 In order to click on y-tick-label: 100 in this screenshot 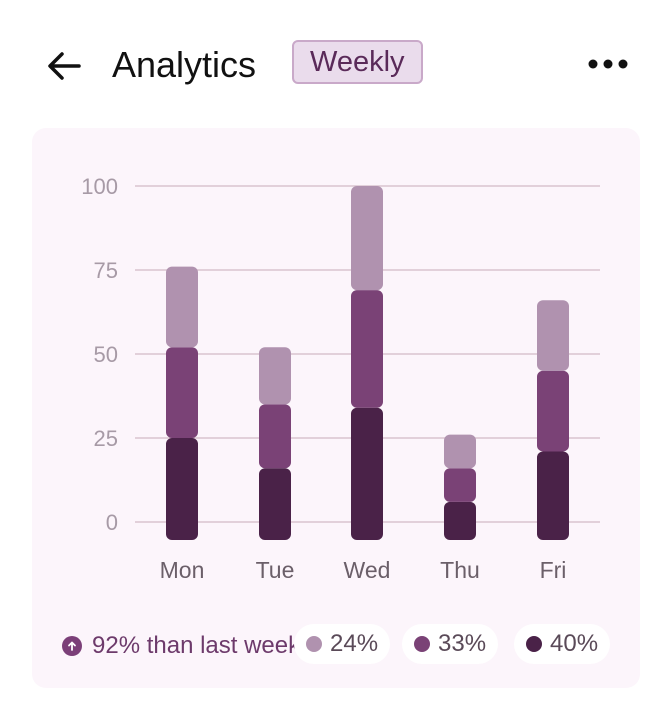, I will do `click(99, 186)`.